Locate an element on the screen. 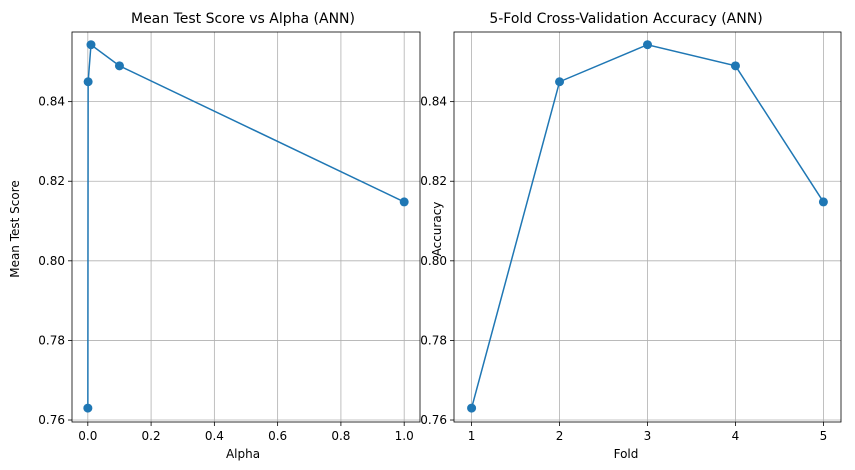  x-tick-label: 5 is located at coordinates (824, 436).